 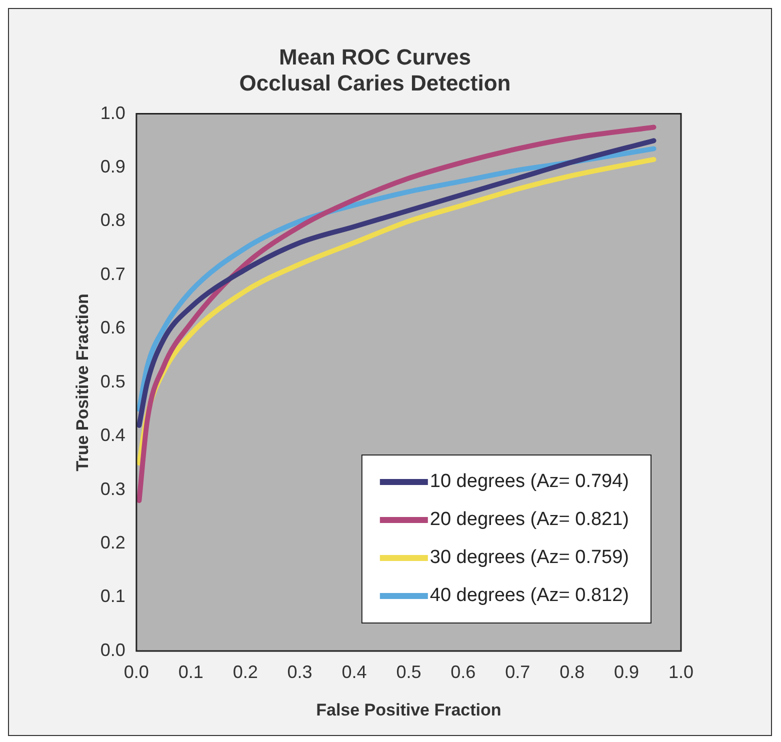 I want to click on x-tick-label: 0.4, so click(x=354, y=672).